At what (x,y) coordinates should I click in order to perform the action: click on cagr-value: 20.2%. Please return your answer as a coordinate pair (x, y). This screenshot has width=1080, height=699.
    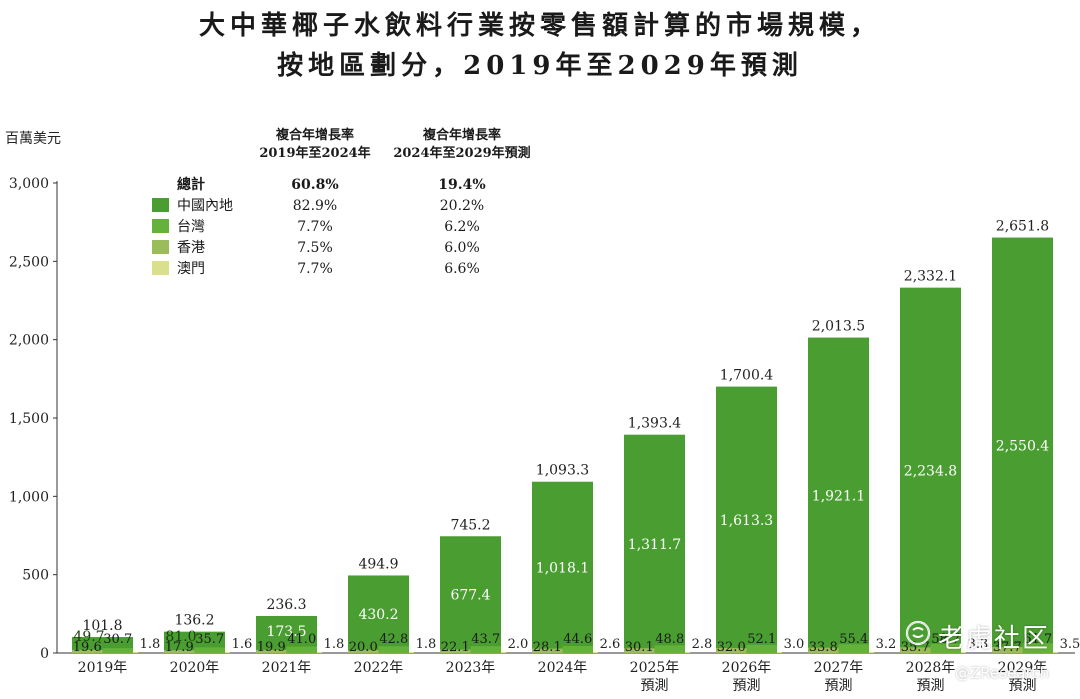
    Looking at the image, I should click on (462, 206).